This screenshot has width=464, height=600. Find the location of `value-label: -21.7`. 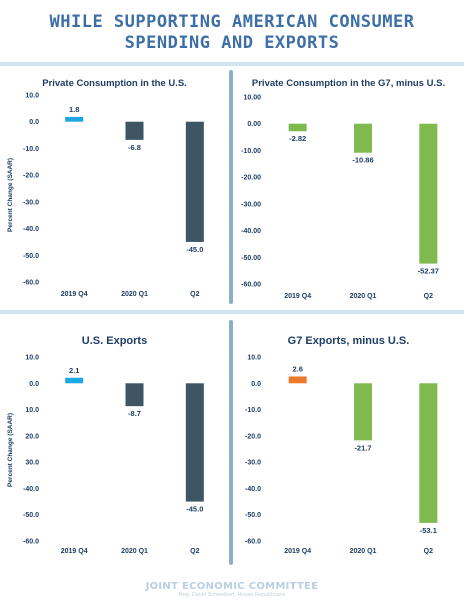

value-label: -21.7 is located at coordinates (362, 447).